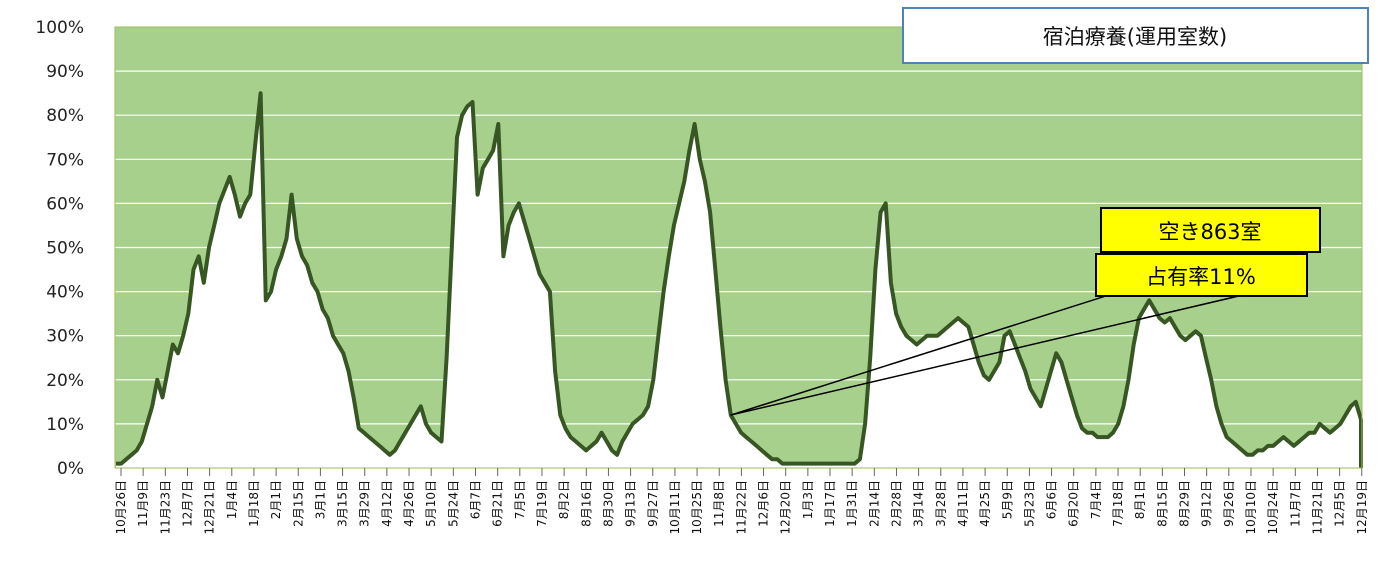 Image resolution: width=1380 pixels, height=584 pixels. Describe the element at coordinates (874, 503) in the screenshot. I see `x-tick-label: 2月14日` at that location.